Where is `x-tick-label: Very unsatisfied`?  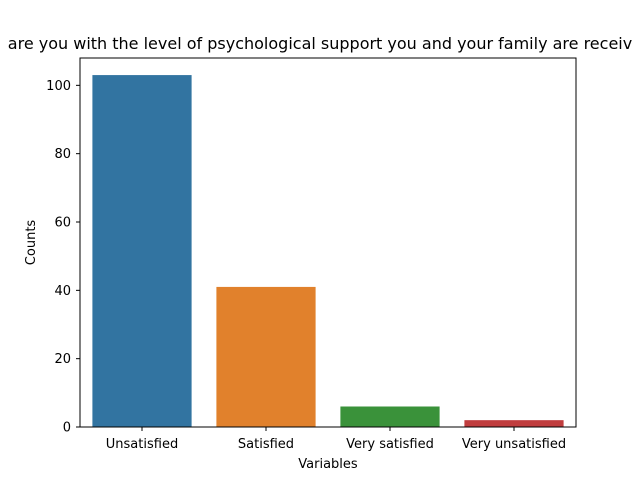 x-tick-label: Very unsatisfied is located at coordinates (514, 444).